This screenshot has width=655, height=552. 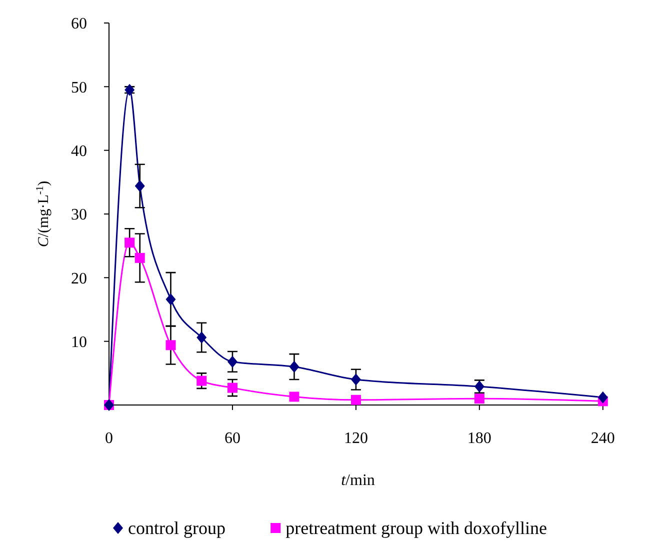 What do you see at coordinates (177, 528) in the screenshot?
I see `legend-label: control group` at bounding box center [177, 528].